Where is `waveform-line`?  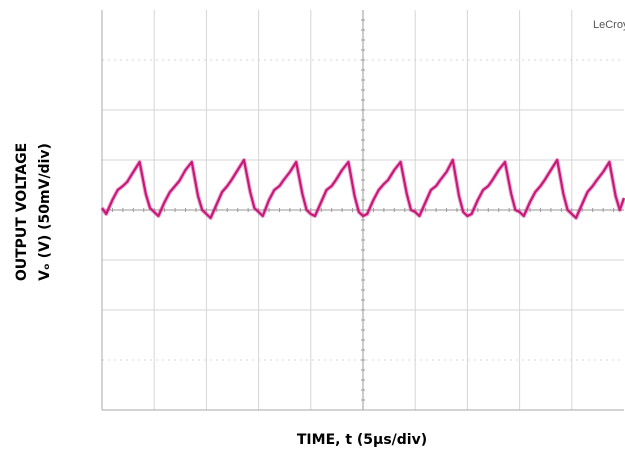 waveform-line is located at coordinates (363, 189).